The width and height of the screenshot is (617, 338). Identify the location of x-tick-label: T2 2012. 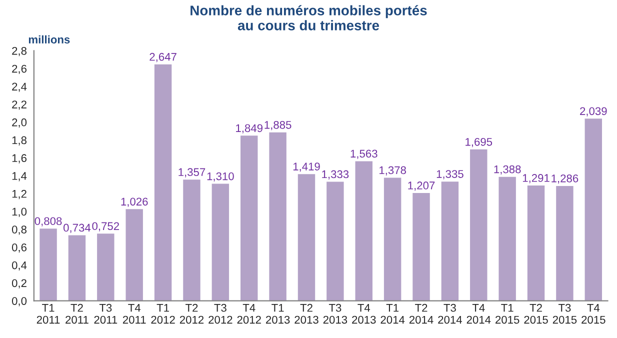
(192, 314).